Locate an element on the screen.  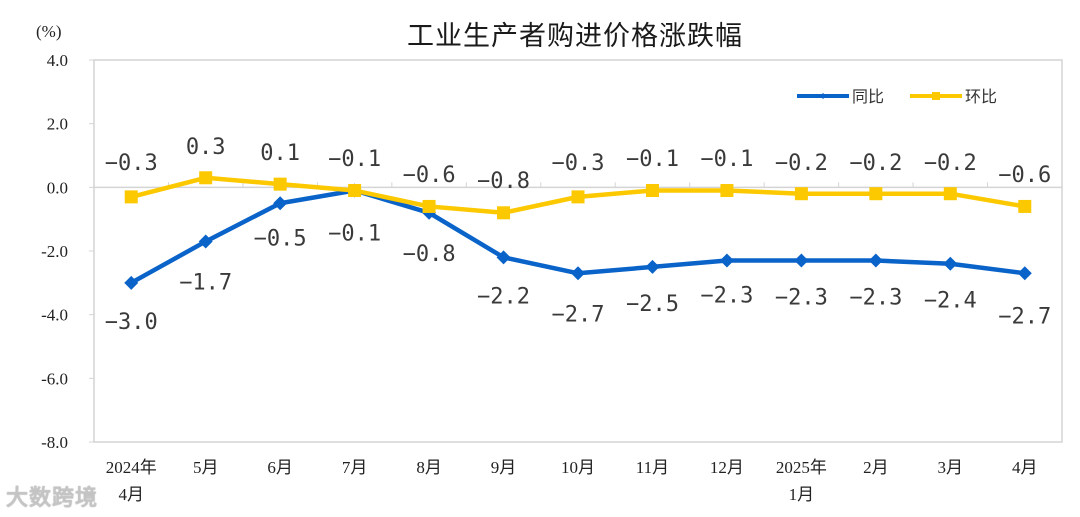
x-tick-label: 11月 is located at coordinates (652, 467).